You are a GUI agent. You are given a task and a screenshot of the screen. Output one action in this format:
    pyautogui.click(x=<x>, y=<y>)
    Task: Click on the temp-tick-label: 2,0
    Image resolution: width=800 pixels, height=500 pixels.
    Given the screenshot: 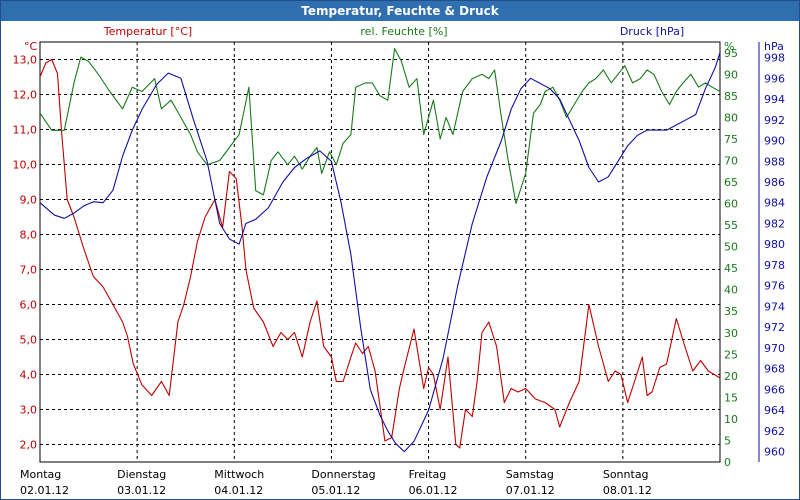 What is the action you would take?
    pyautogui.click(x=29, y=445)
    